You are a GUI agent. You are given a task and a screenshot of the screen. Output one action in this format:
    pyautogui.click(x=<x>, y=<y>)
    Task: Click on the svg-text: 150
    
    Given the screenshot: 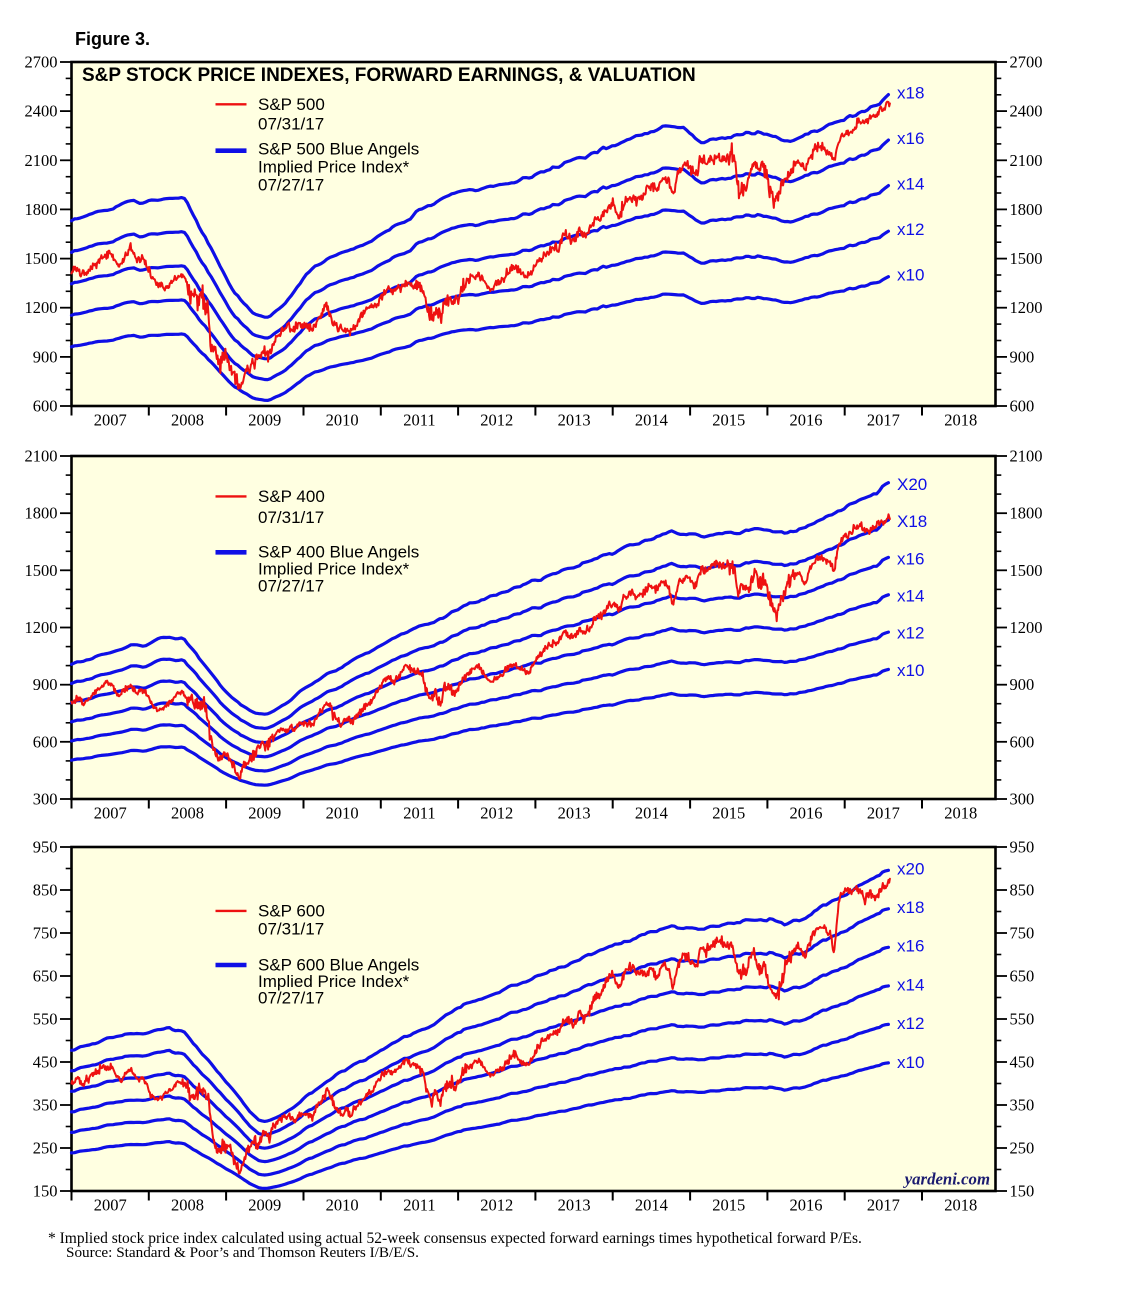 What is the action you would take?
    pyautogui.click(x=45, y=1191)
    